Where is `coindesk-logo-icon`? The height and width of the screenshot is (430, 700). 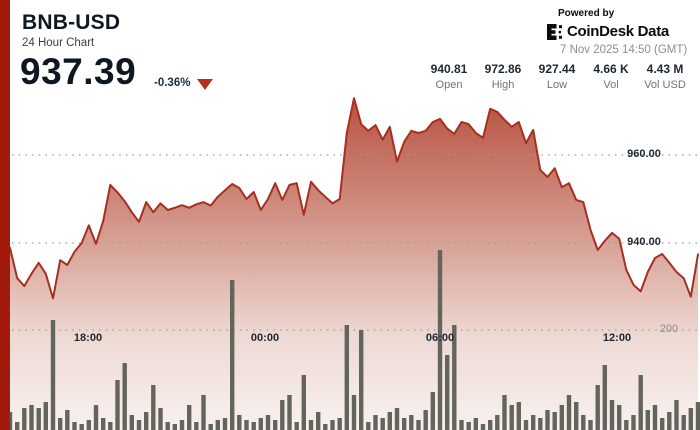 coindesk-logo-icon is located at coordinates (555, 31).